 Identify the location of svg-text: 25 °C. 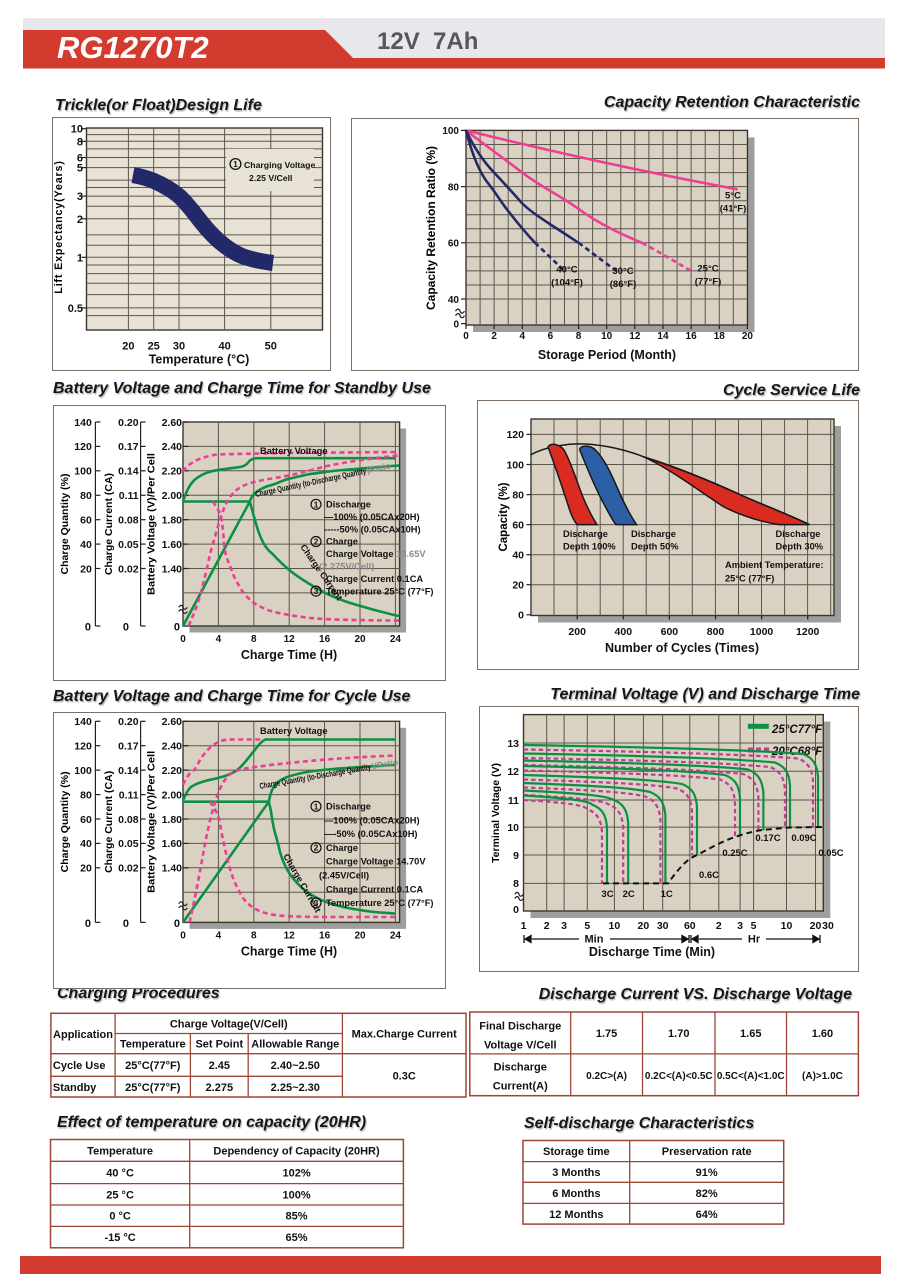
(120, 1195).